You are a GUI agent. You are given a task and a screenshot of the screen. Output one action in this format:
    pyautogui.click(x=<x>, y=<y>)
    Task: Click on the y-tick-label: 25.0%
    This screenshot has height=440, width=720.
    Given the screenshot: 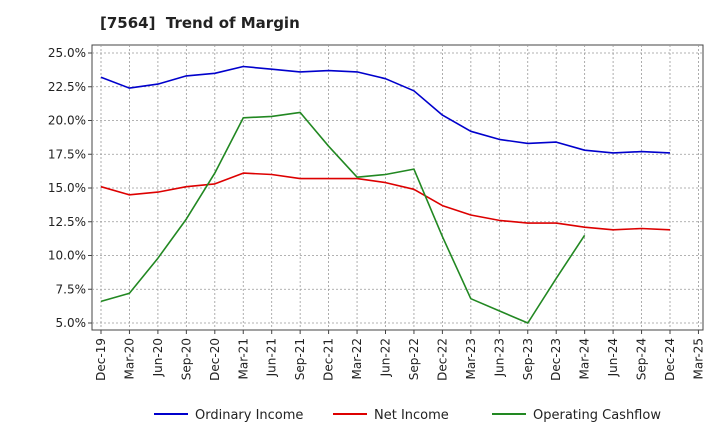 What is the action you would take?
    pyautogui.click(x=67, y=53)
    